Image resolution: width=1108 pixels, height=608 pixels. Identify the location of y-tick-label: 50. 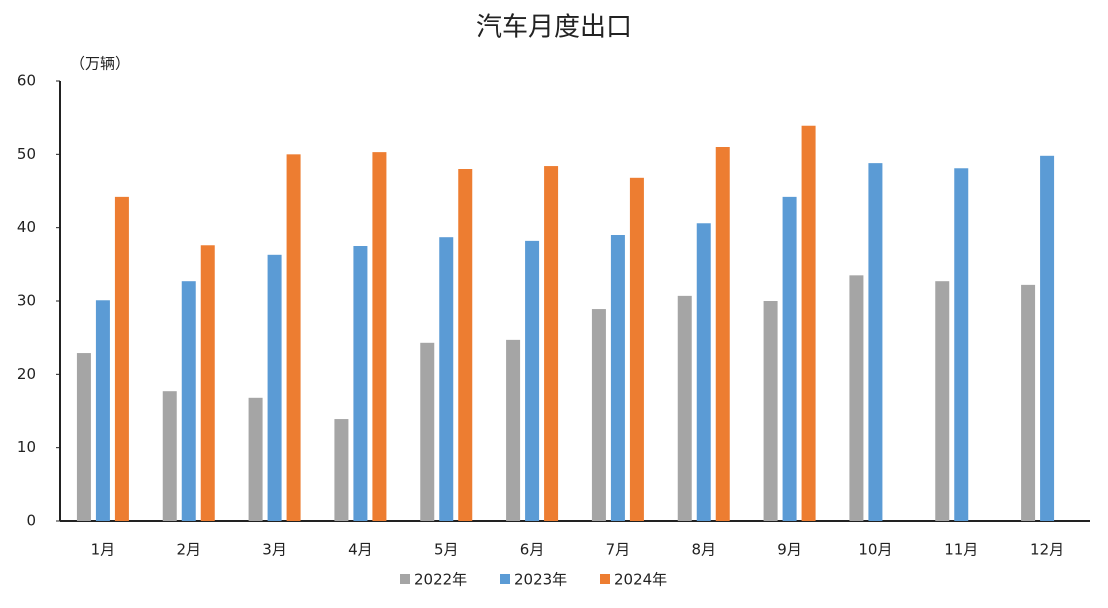
(26, 154).